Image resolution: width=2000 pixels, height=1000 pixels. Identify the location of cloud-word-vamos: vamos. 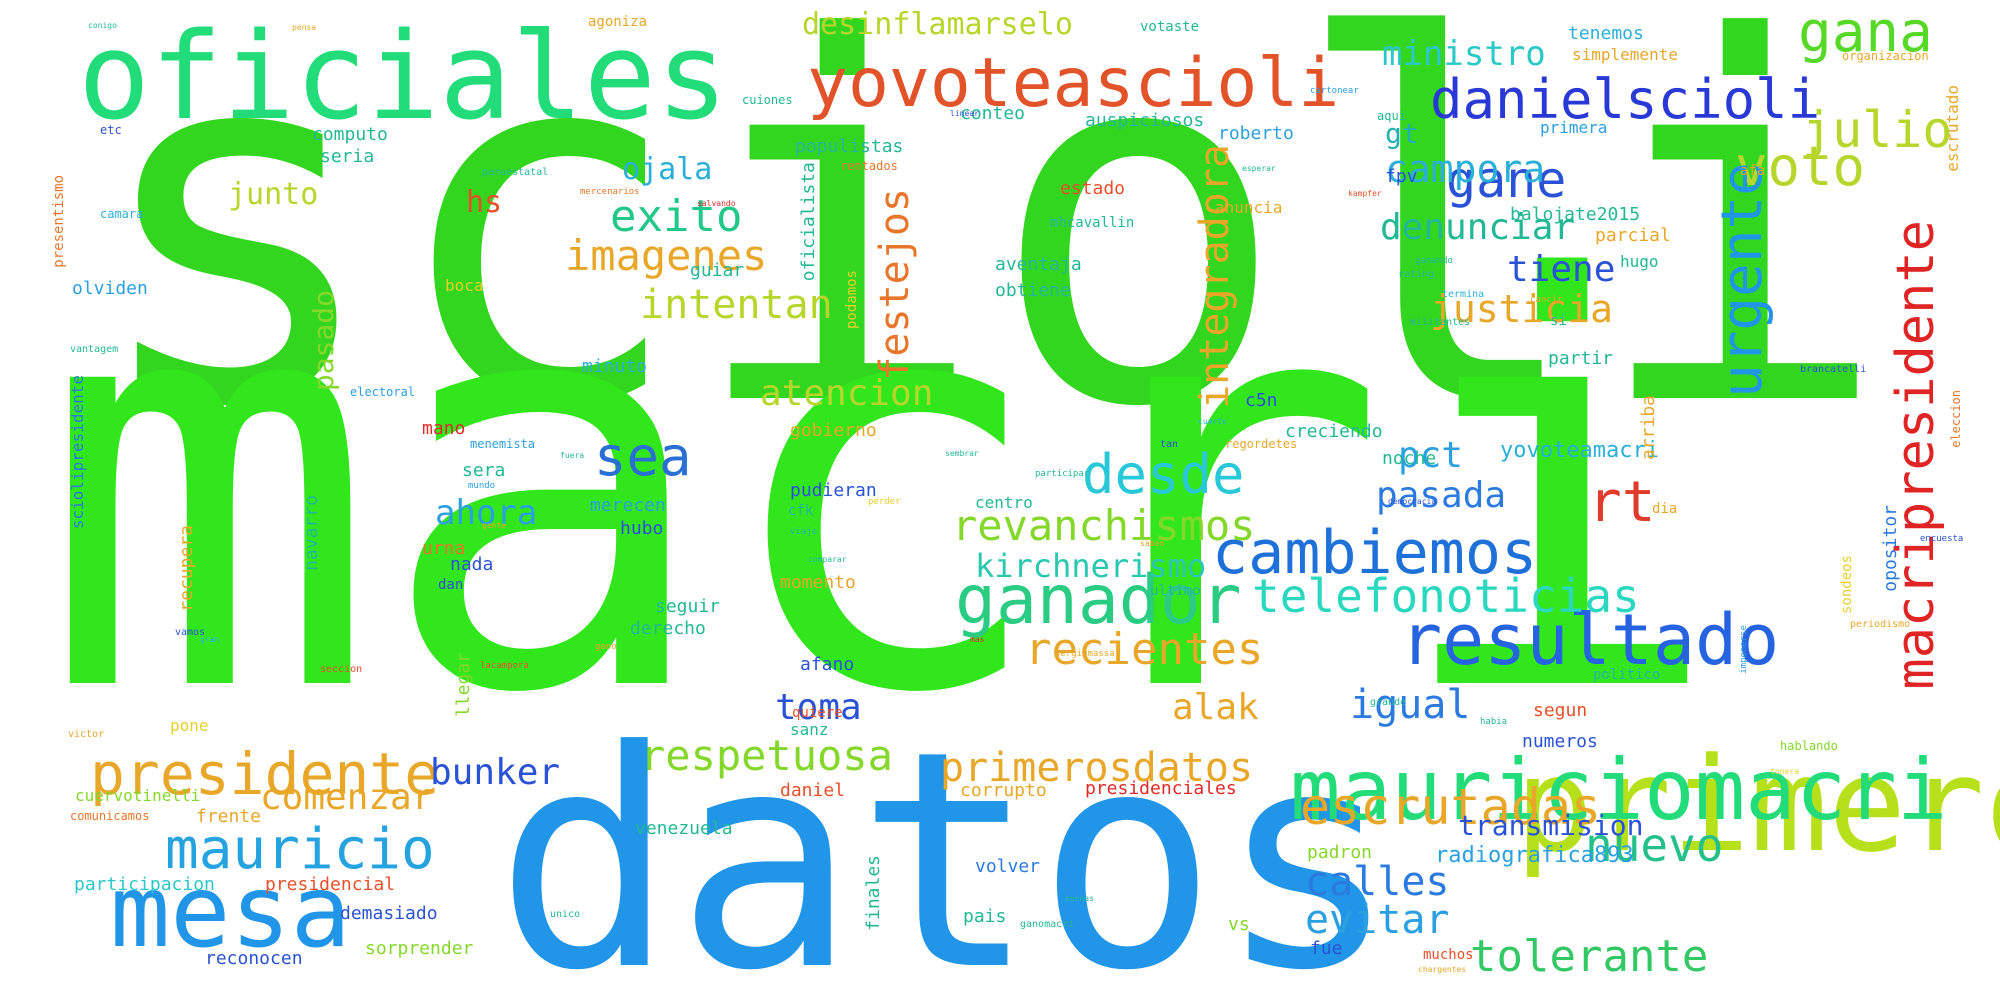
(190, 632).